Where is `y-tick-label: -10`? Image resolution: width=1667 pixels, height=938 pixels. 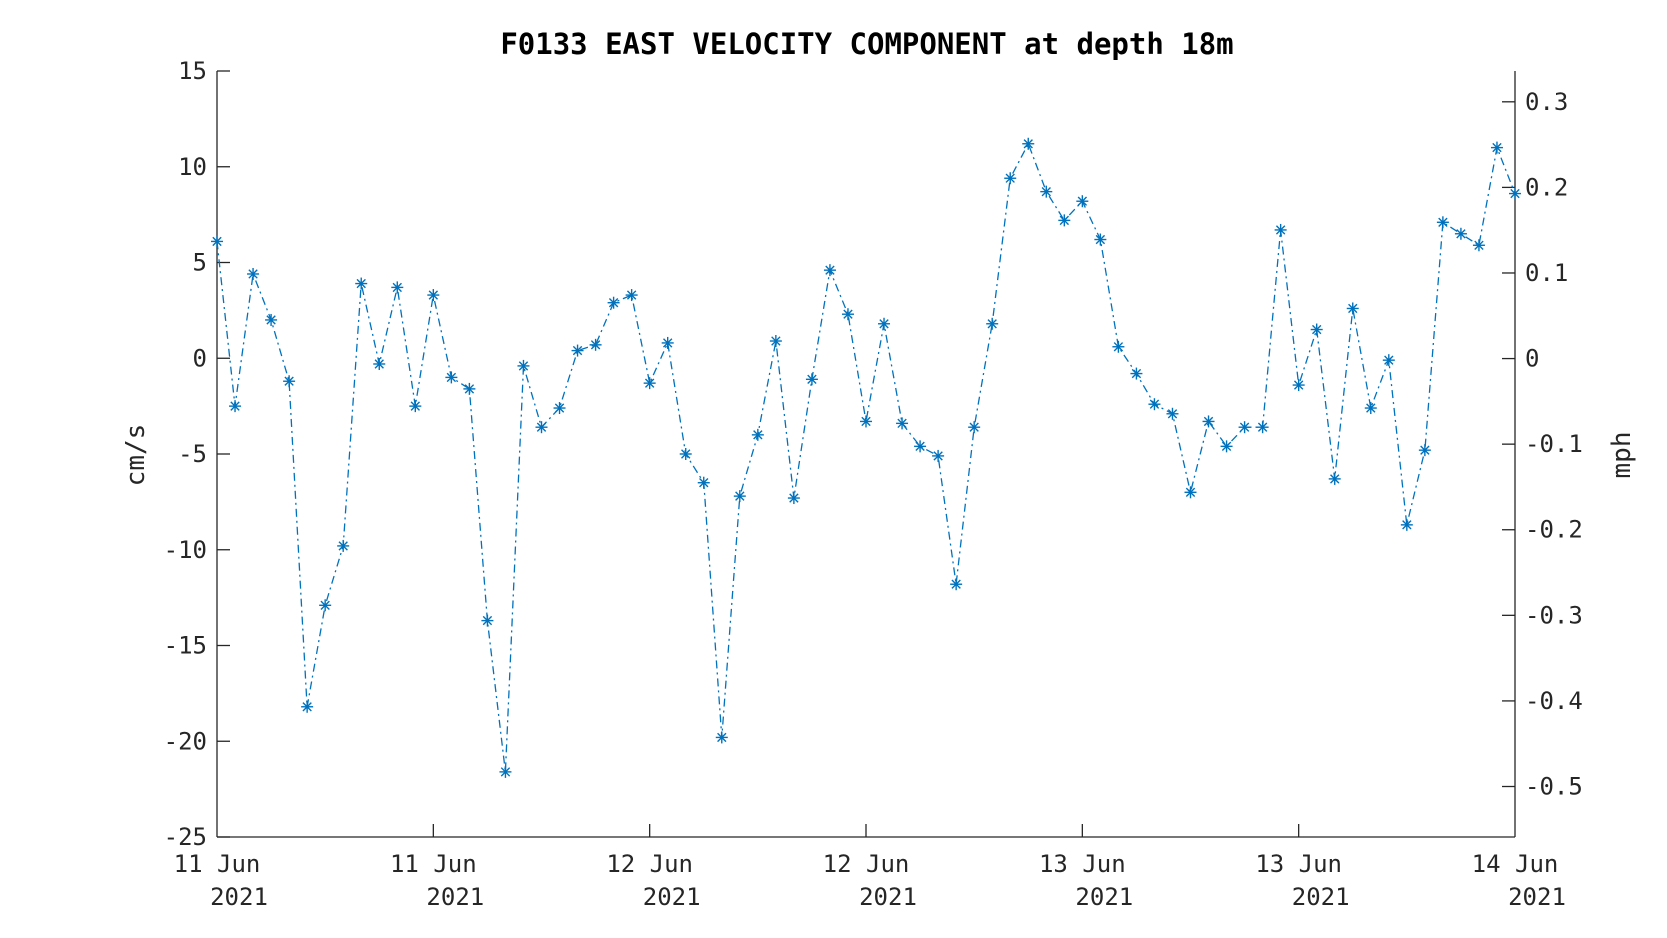
y-tick-label: -10 is located at coordinates (185, 550).